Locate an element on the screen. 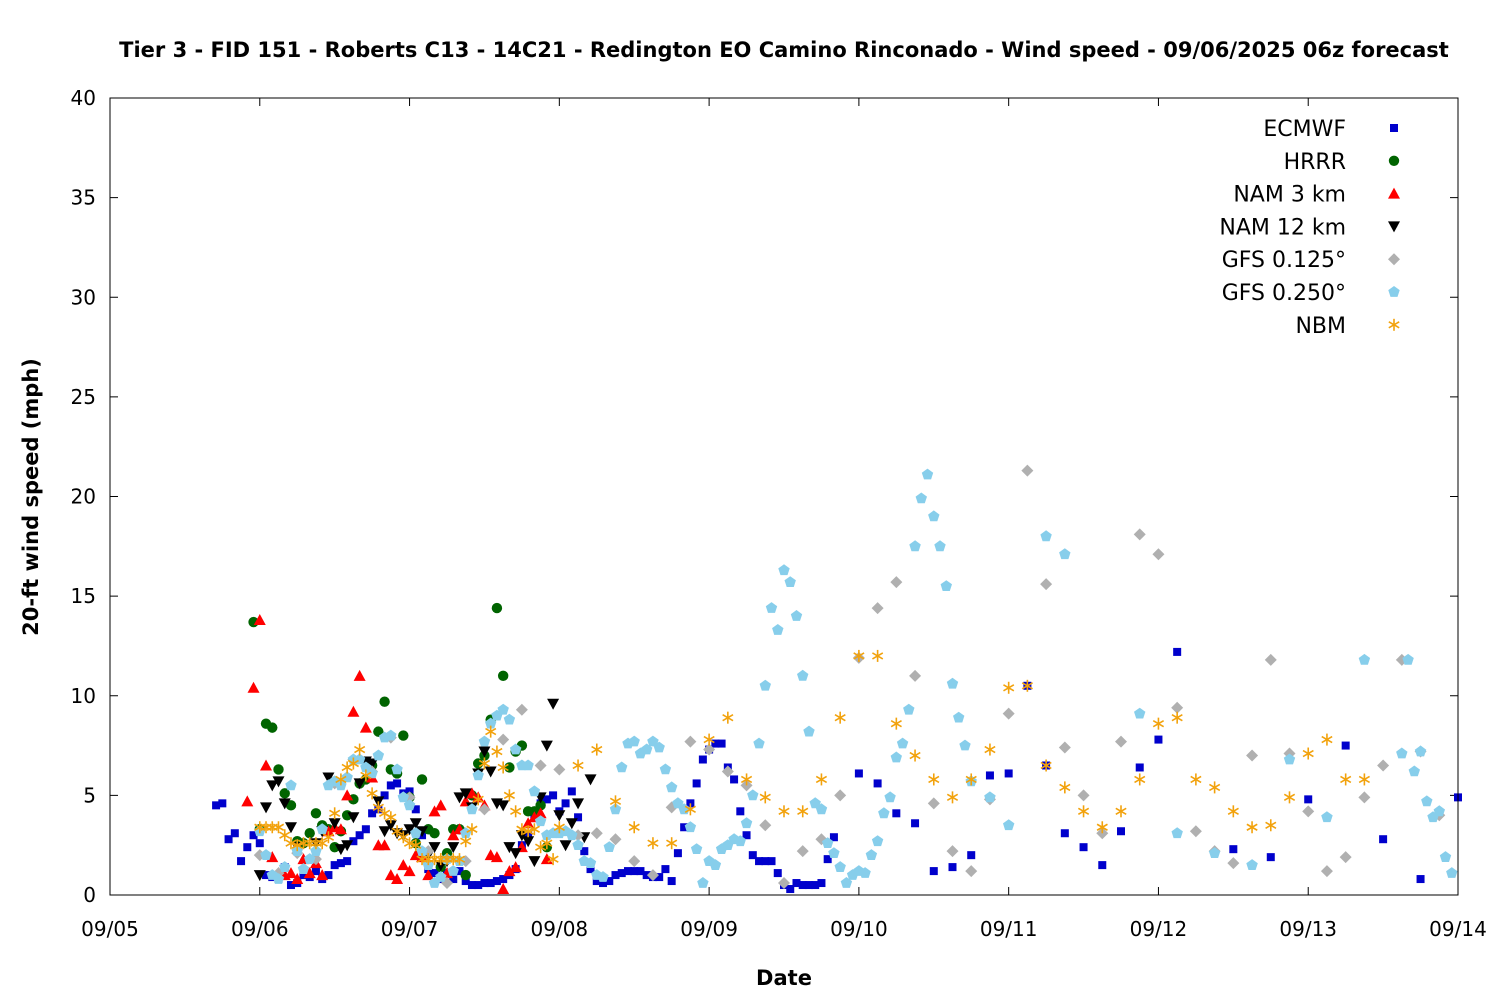  y-tick-label: 15 is located at coordinates (83, 596).